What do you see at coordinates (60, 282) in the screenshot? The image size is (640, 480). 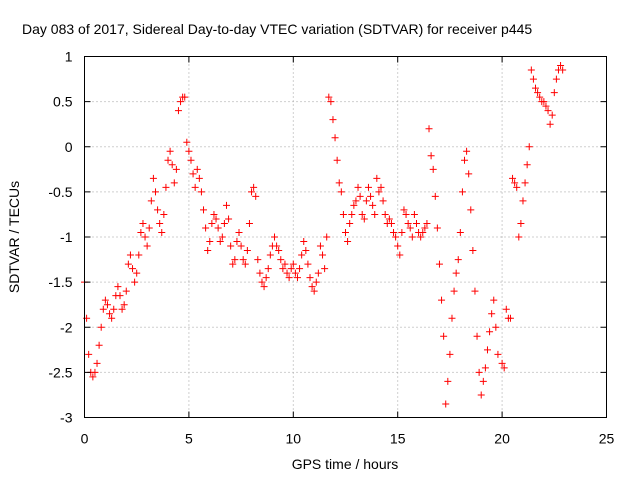 I see `y-tick-label: -1.5` at bounding box center [60, 282].